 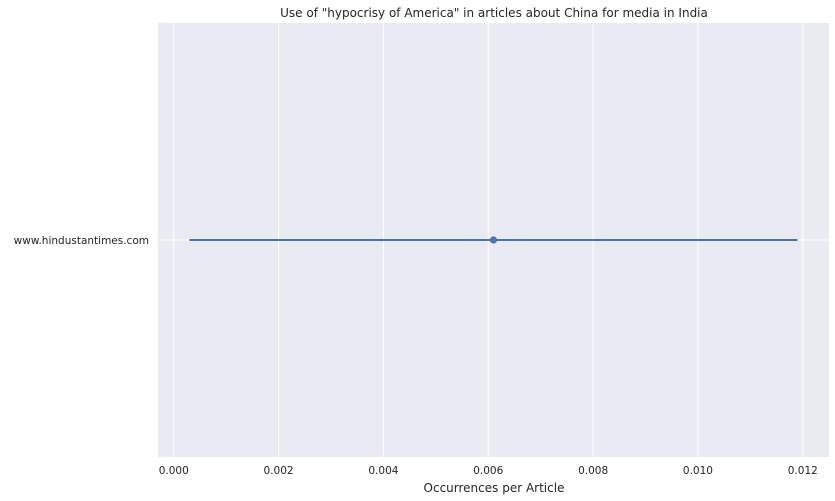 I want to click on y-axis-categories: www.hindustantimes.com, so click(x=81, y=241).